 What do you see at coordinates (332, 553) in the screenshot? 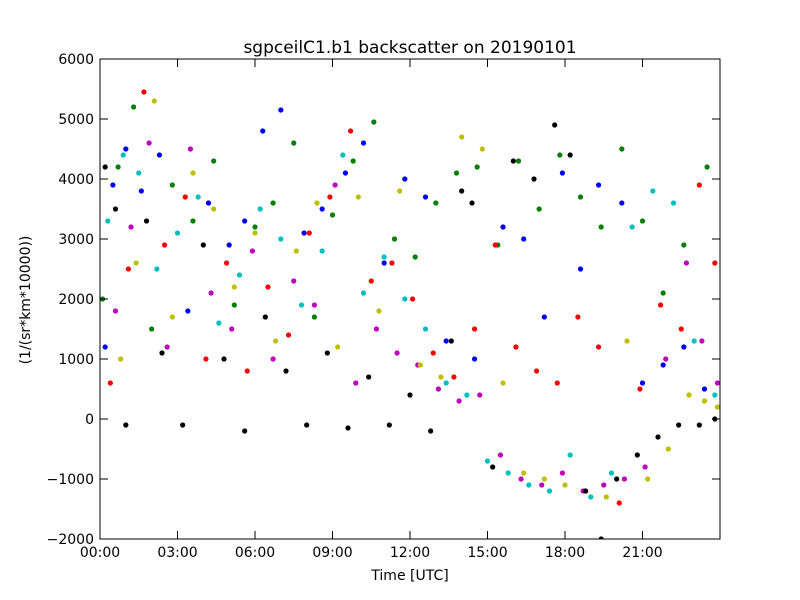
I see `x-tick-label: 09:00` at bounding box center [332, 553].